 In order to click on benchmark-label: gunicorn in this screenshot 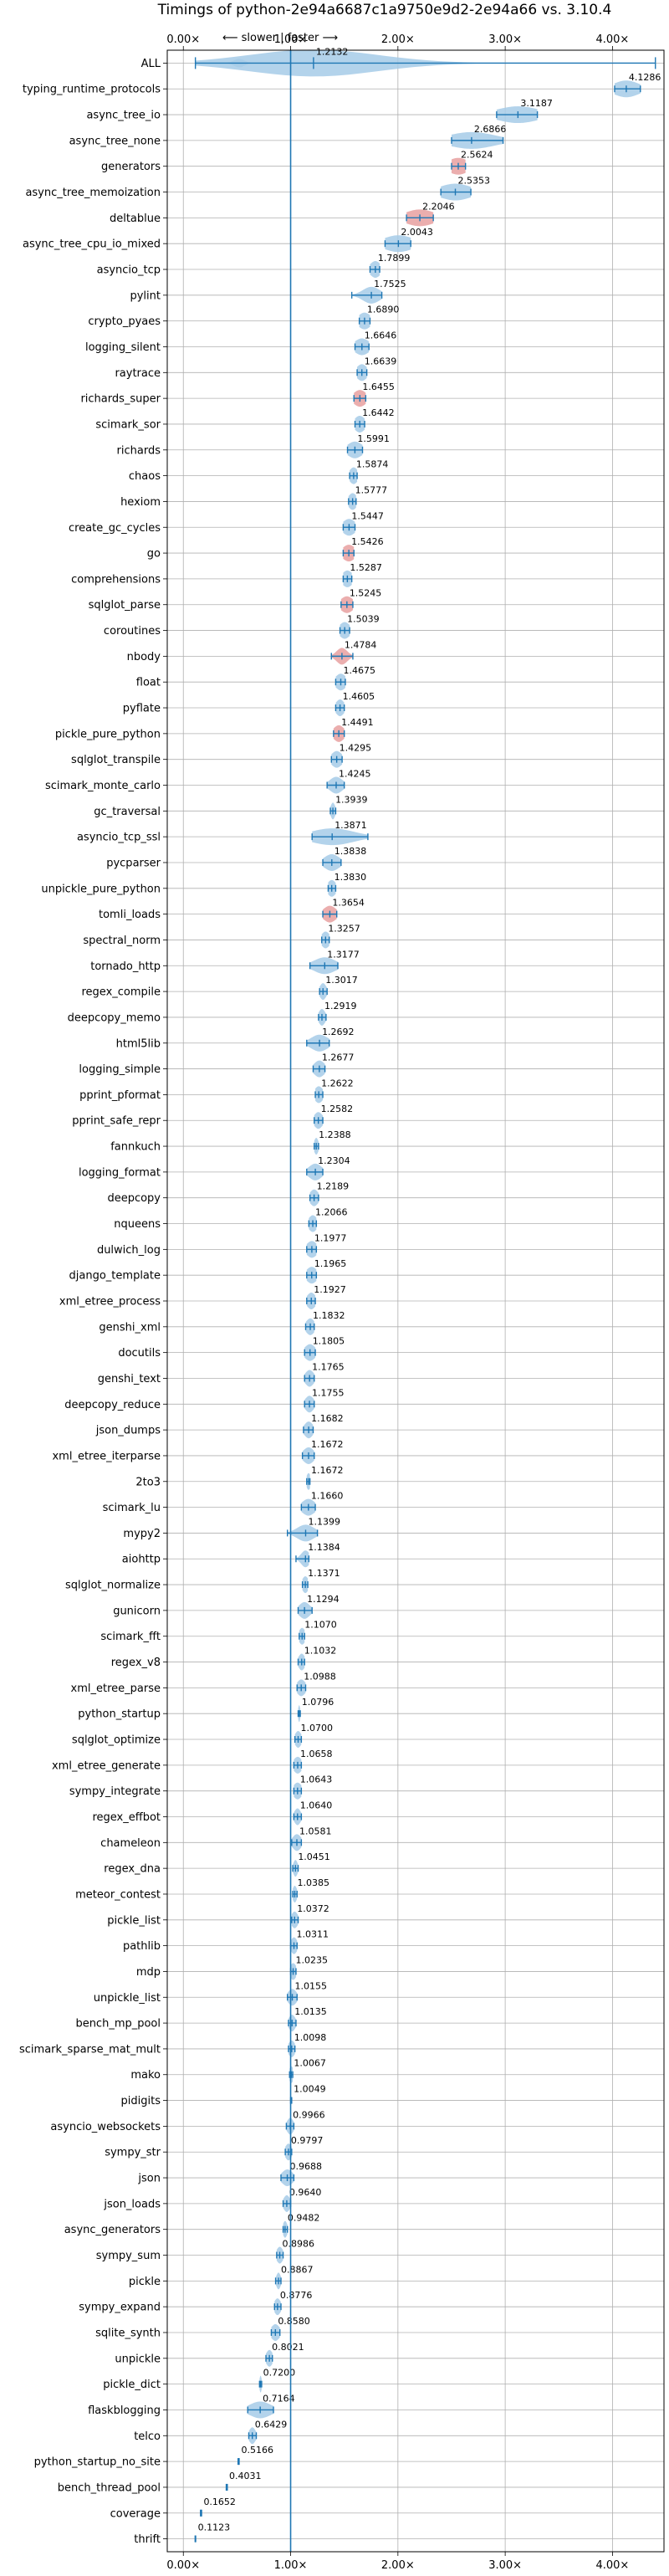, I will do `click(137, 1611)`.